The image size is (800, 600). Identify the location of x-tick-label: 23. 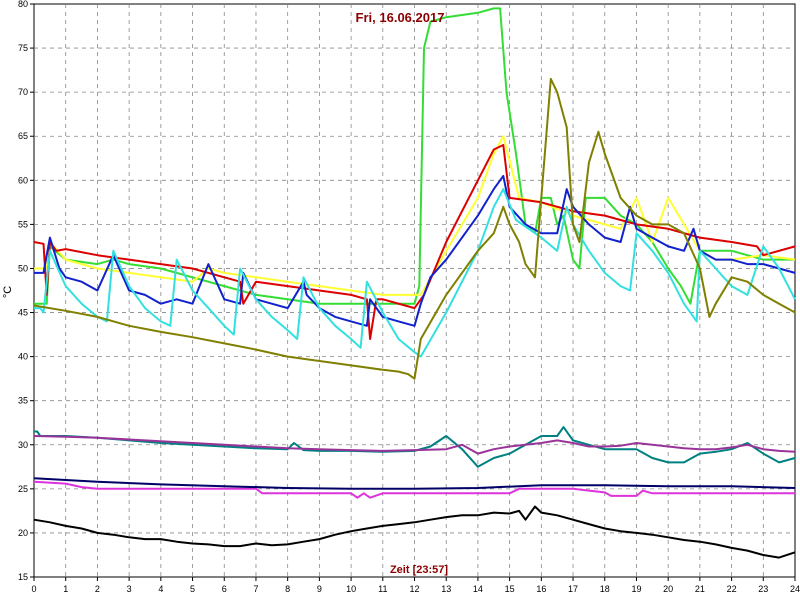
(763, 589).